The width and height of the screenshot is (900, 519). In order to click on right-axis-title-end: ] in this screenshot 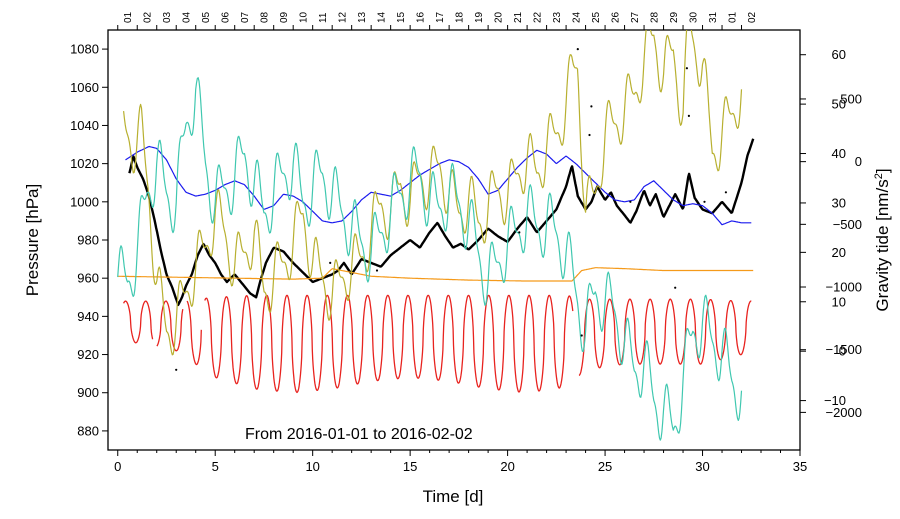, I will do `click(882, 170)`.